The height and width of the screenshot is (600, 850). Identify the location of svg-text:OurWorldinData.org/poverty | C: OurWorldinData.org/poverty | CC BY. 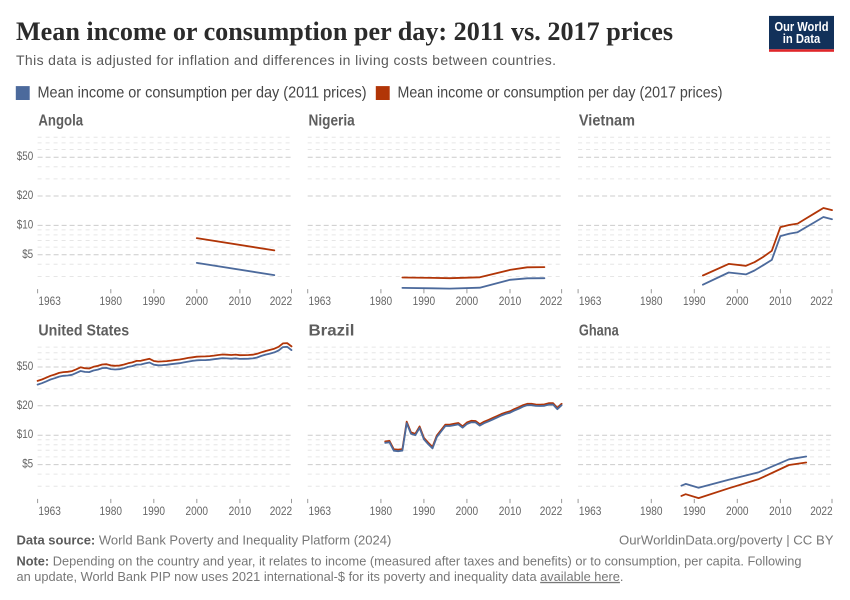
(726, 539).